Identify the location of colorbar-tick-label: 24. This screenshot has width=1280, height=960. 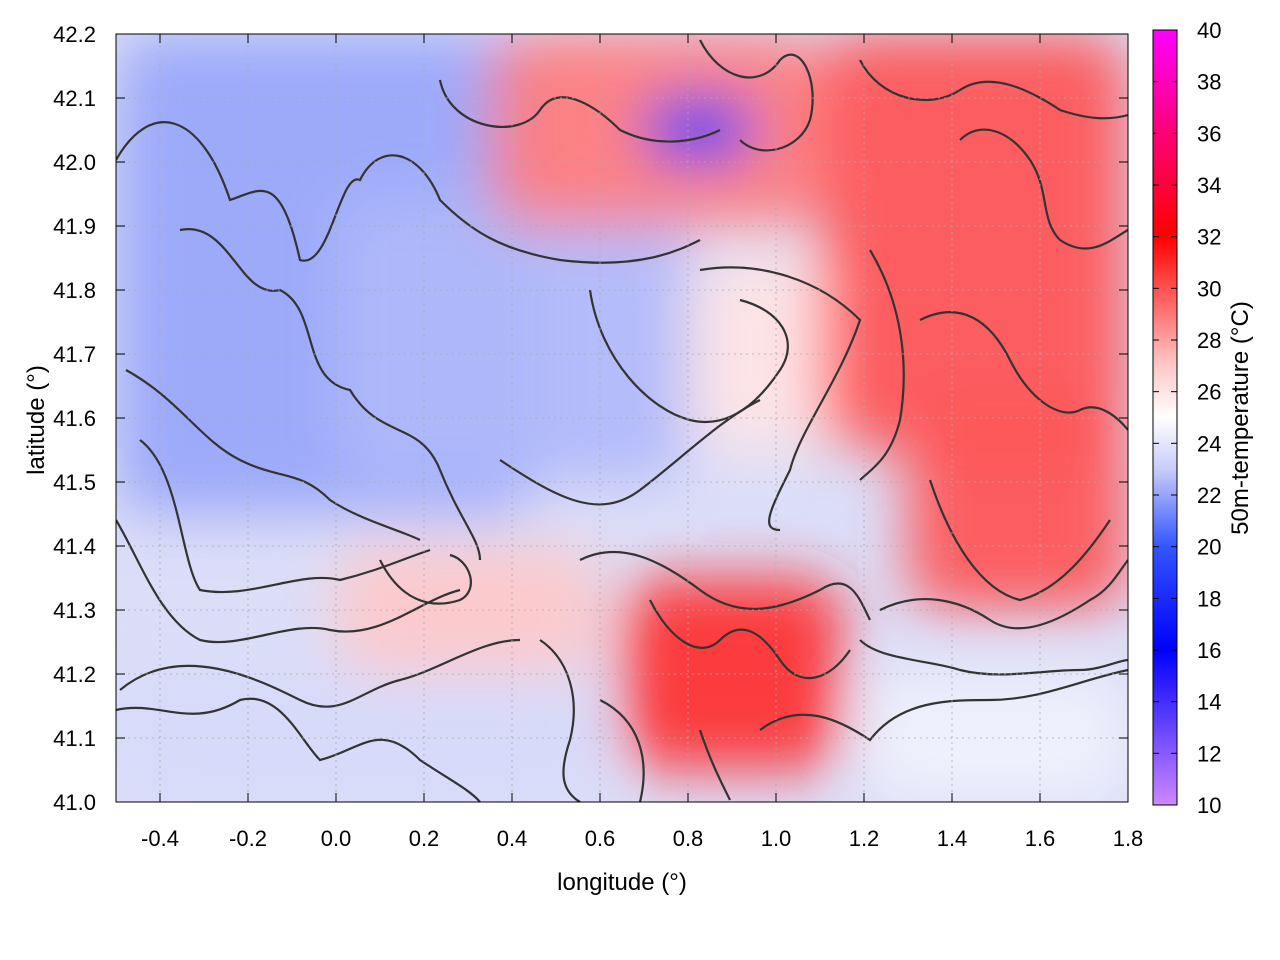
(1209, 443).